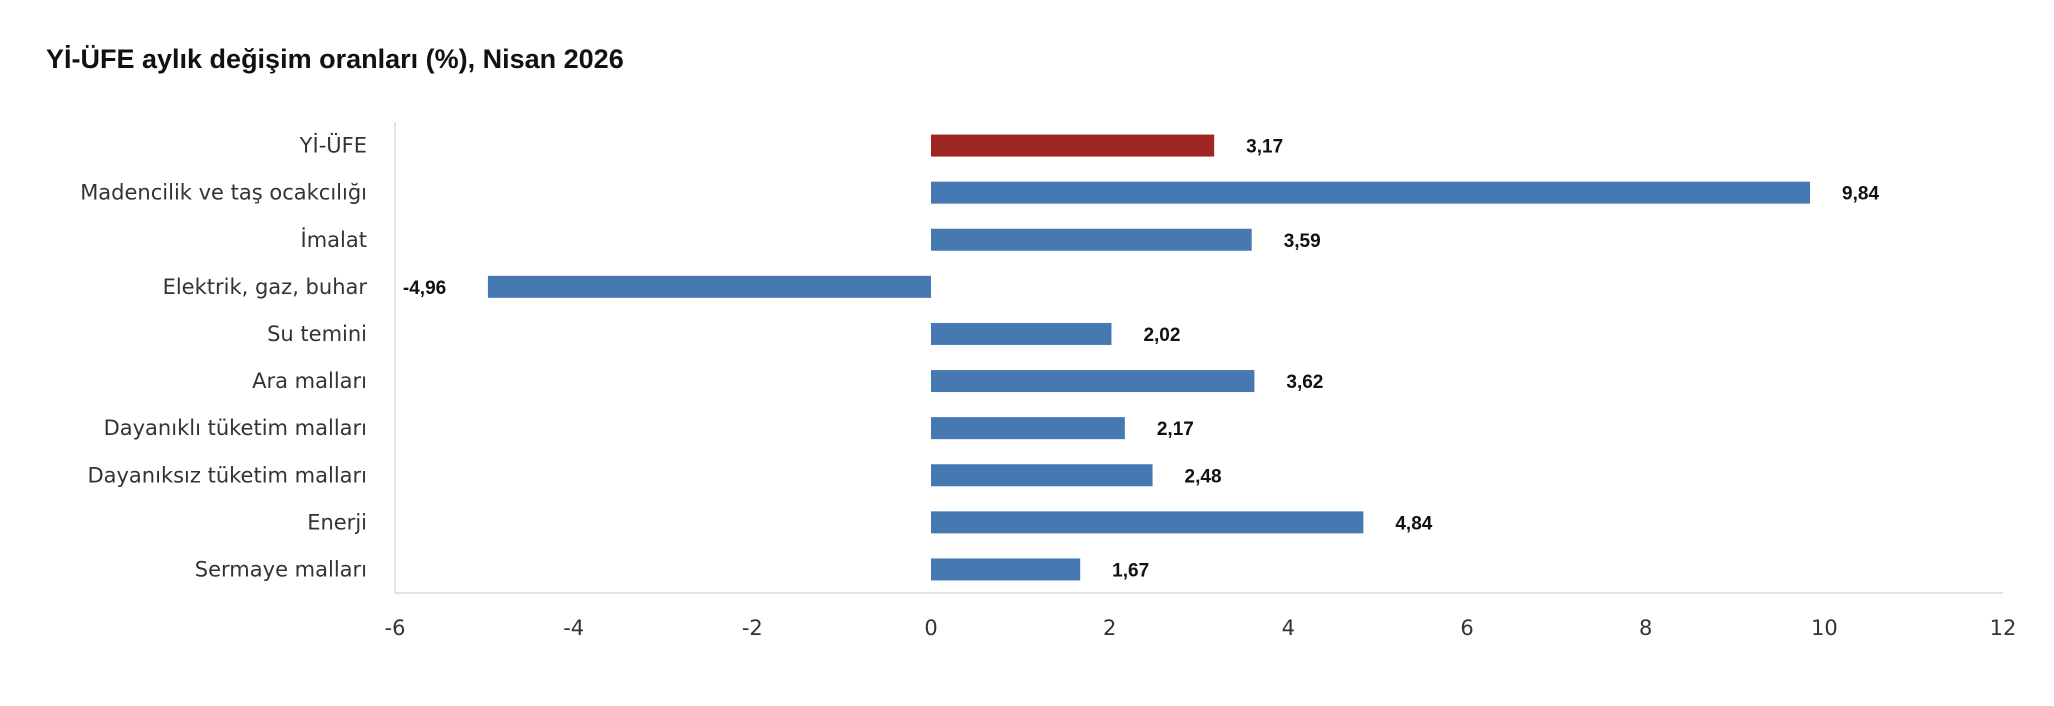 This screenshot has width=2054, height=706. I want to click on category-label: Enerji, so click(337, 522).